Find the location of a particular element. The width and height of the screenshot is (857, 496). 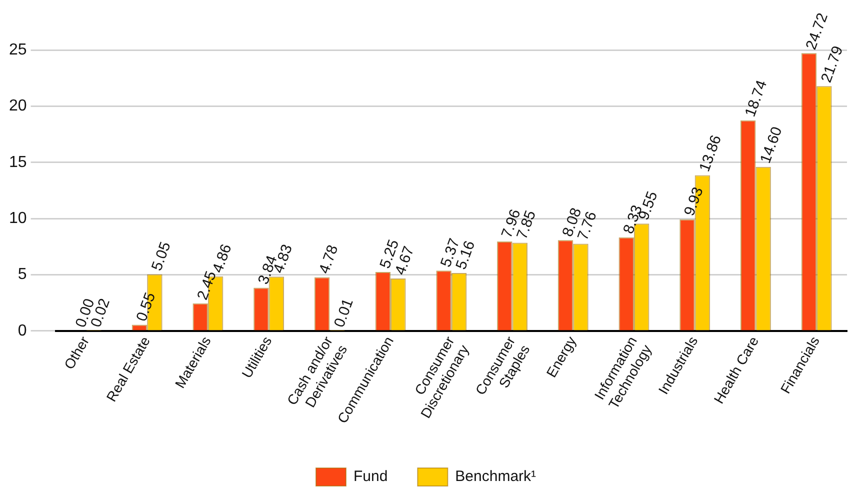

data-label: 0.55 is located at coordinates (146, 307).